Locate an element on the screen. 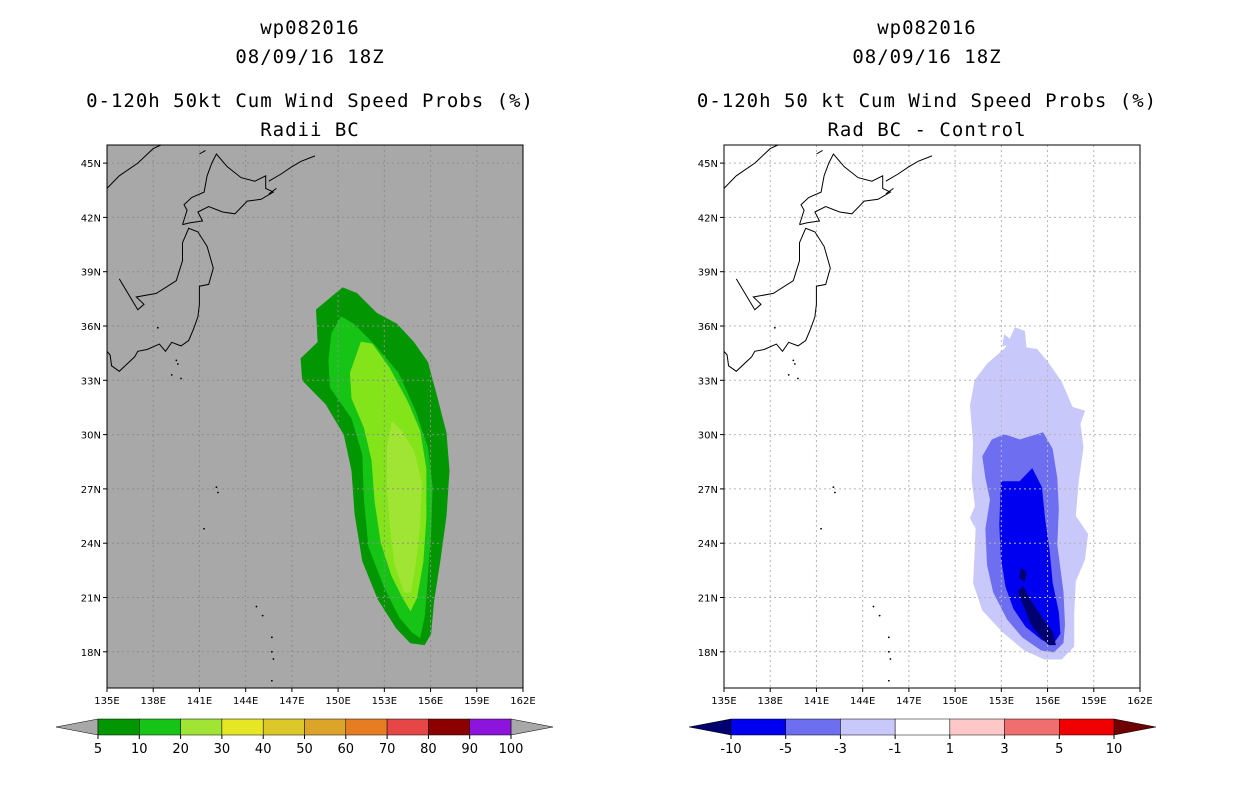  left-title-line3: 0-120h 50kt Cum Wind Speed Probs (%) is located at coordinates (310, 101).